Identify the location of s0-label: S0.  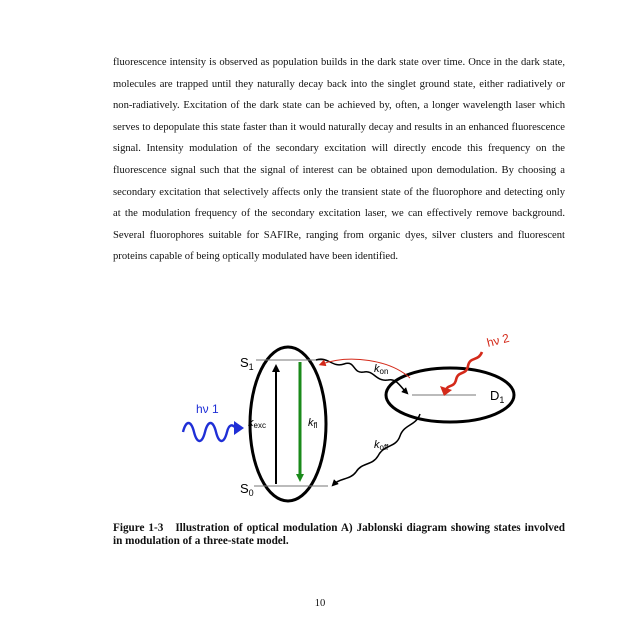
(247, 489).